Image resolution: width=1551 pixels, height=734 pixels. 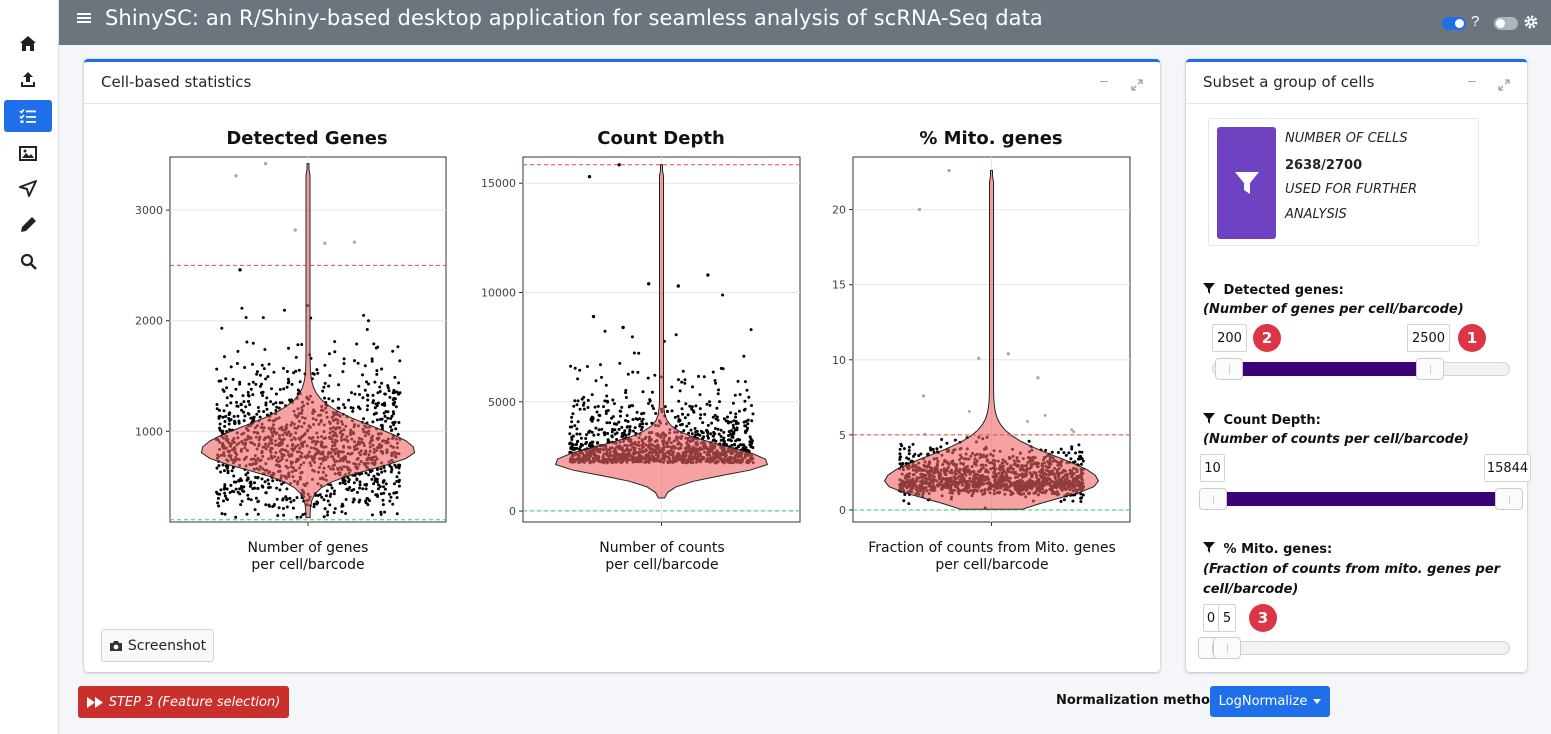 What do you see at coordinates (28, 79) in the screenshot?
I see `sidebar-item-upload` at bounding box center [28, 79].